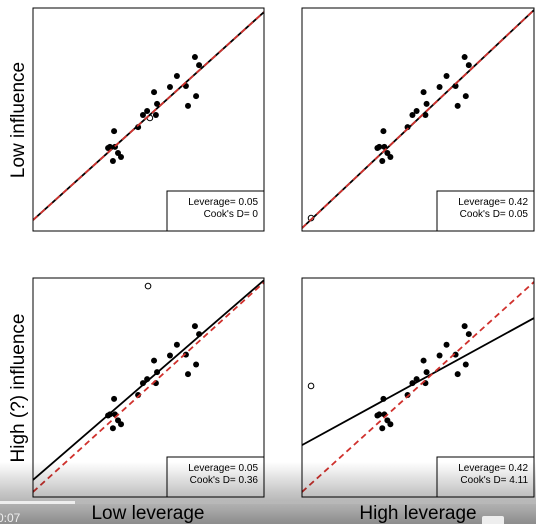 This screenshot has width=536, height=524. Describe the element at coordinates (268, 493) in the screenshot. I see `player-shade` at that location.